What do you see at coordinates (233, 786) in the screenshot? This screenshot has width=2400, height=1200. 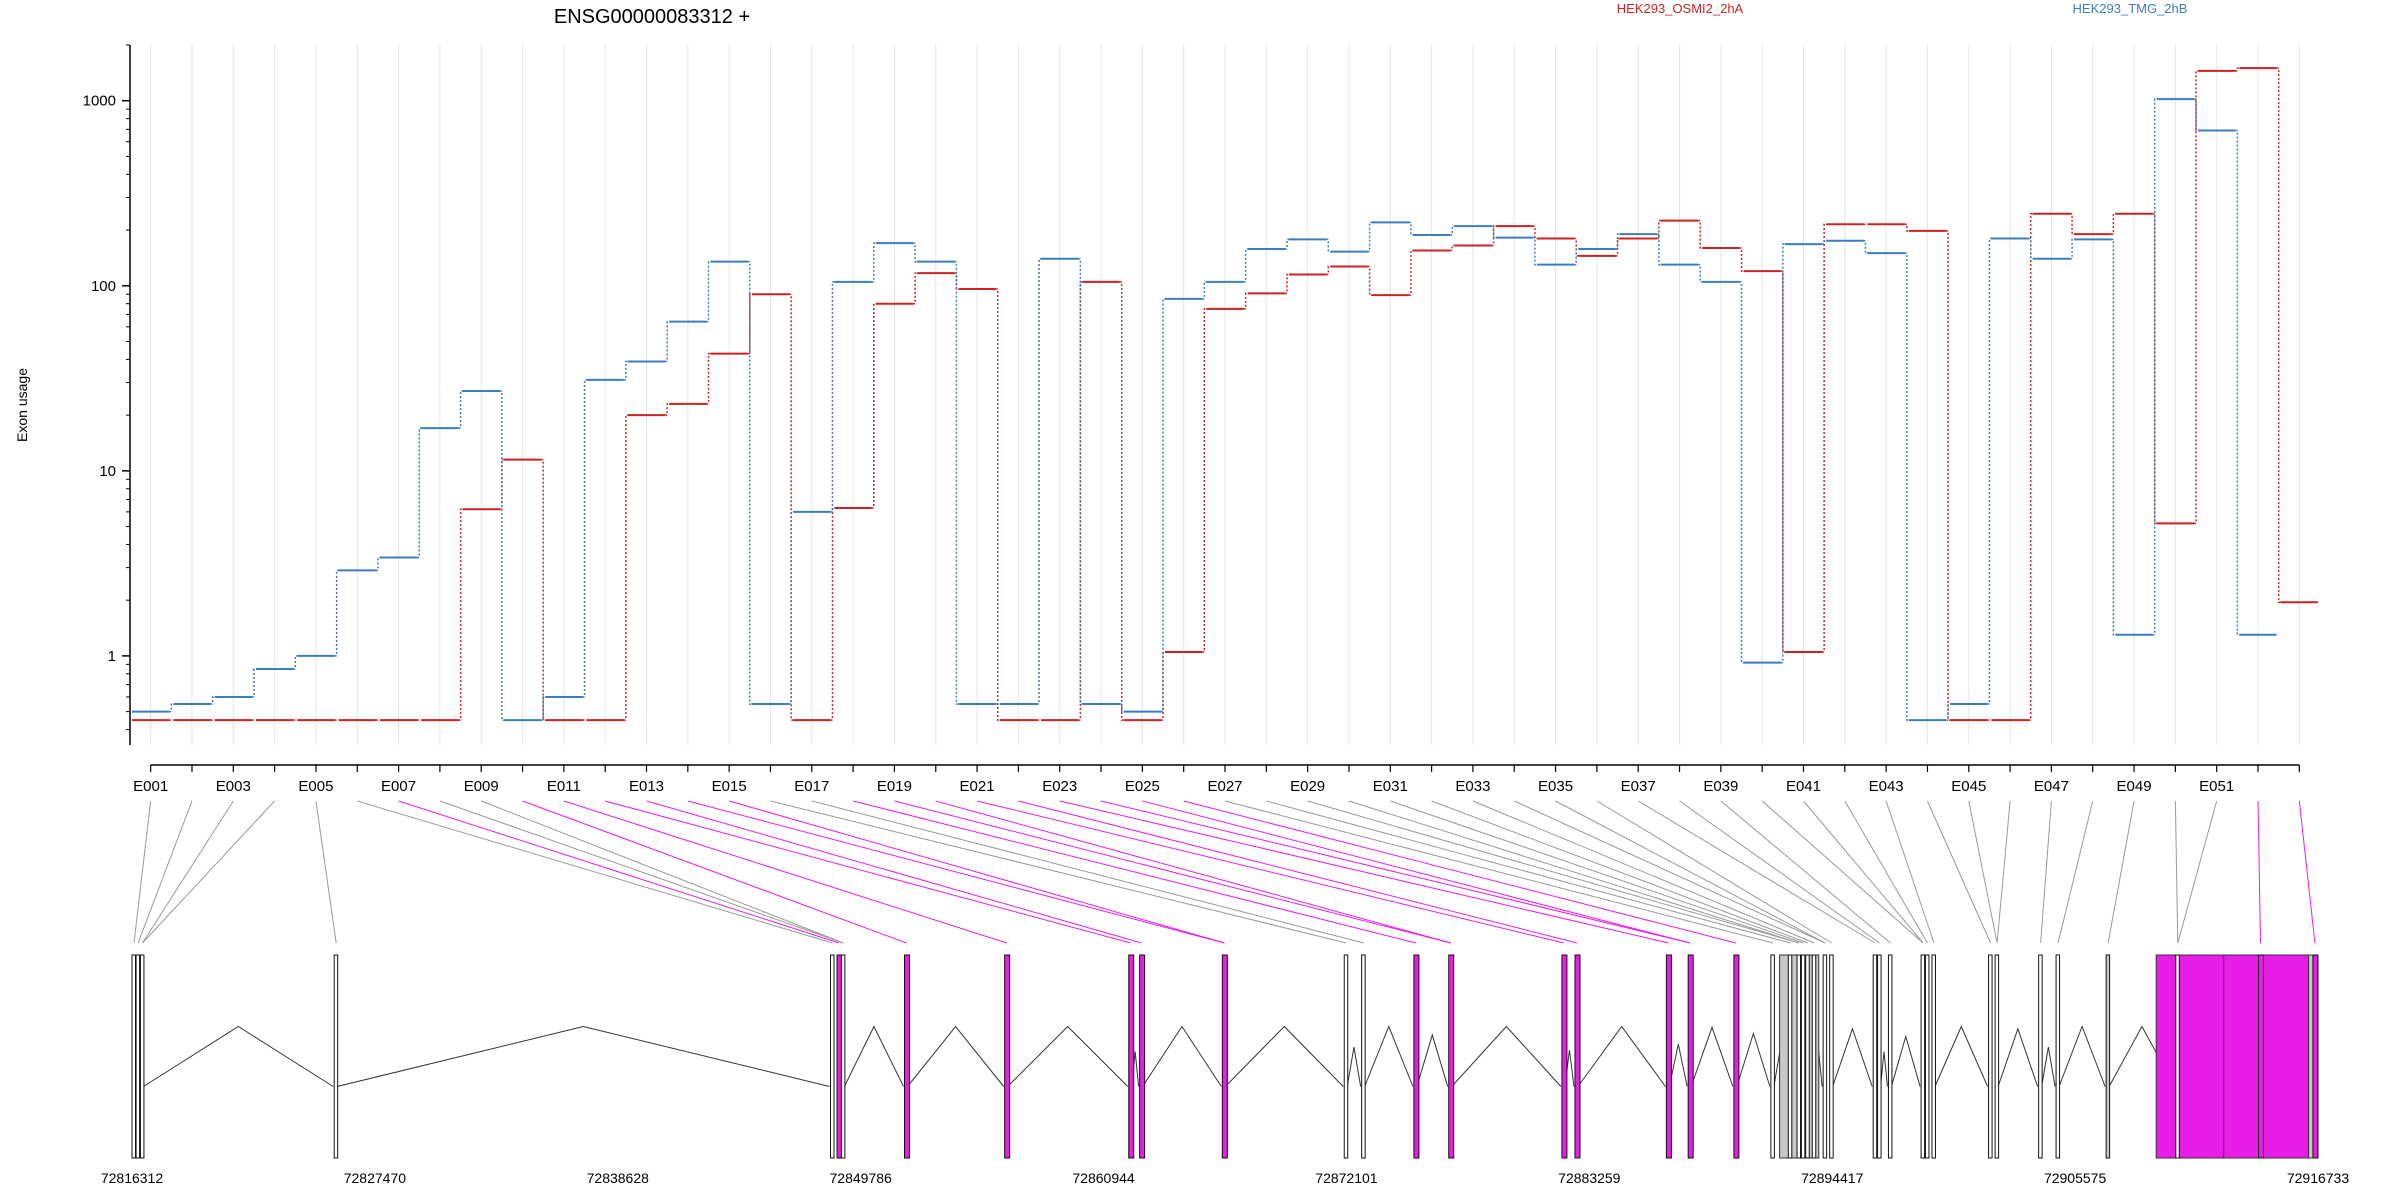 I see `x-tick-label-e003: E003` at bounding box center [233, 786].